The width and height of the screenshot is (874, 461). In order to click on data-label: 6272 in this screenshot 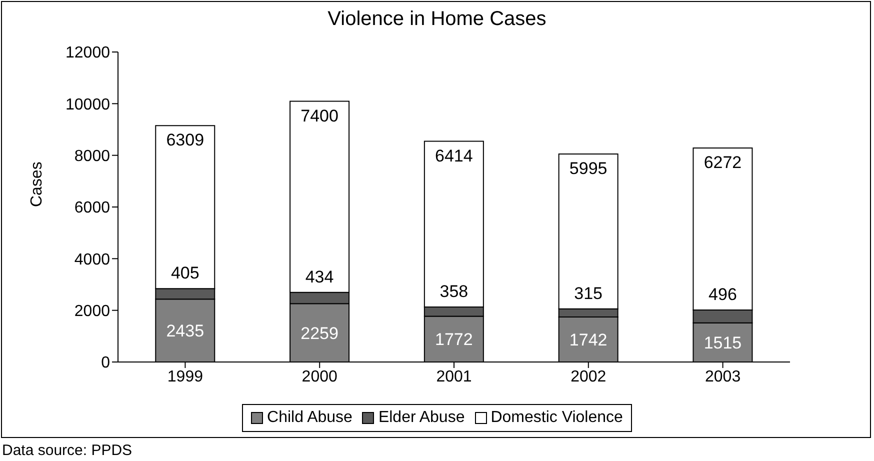, I will do `click(723, 162)`.